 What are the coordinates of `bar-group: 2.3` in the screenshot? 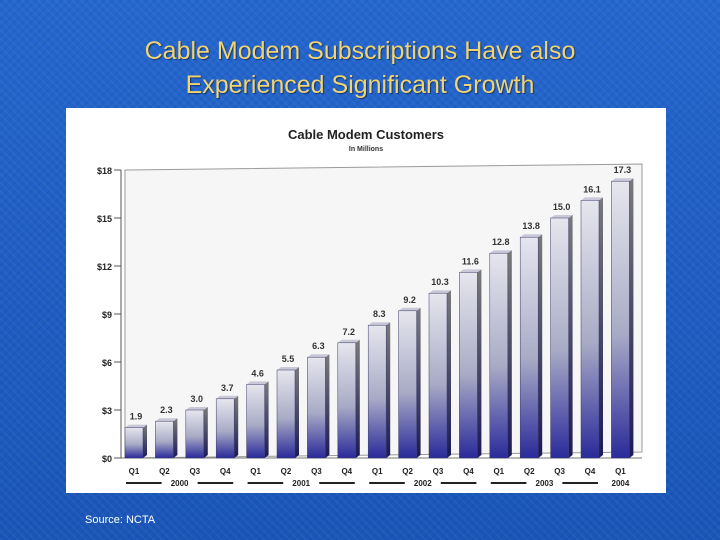 It's located at (166, 432).